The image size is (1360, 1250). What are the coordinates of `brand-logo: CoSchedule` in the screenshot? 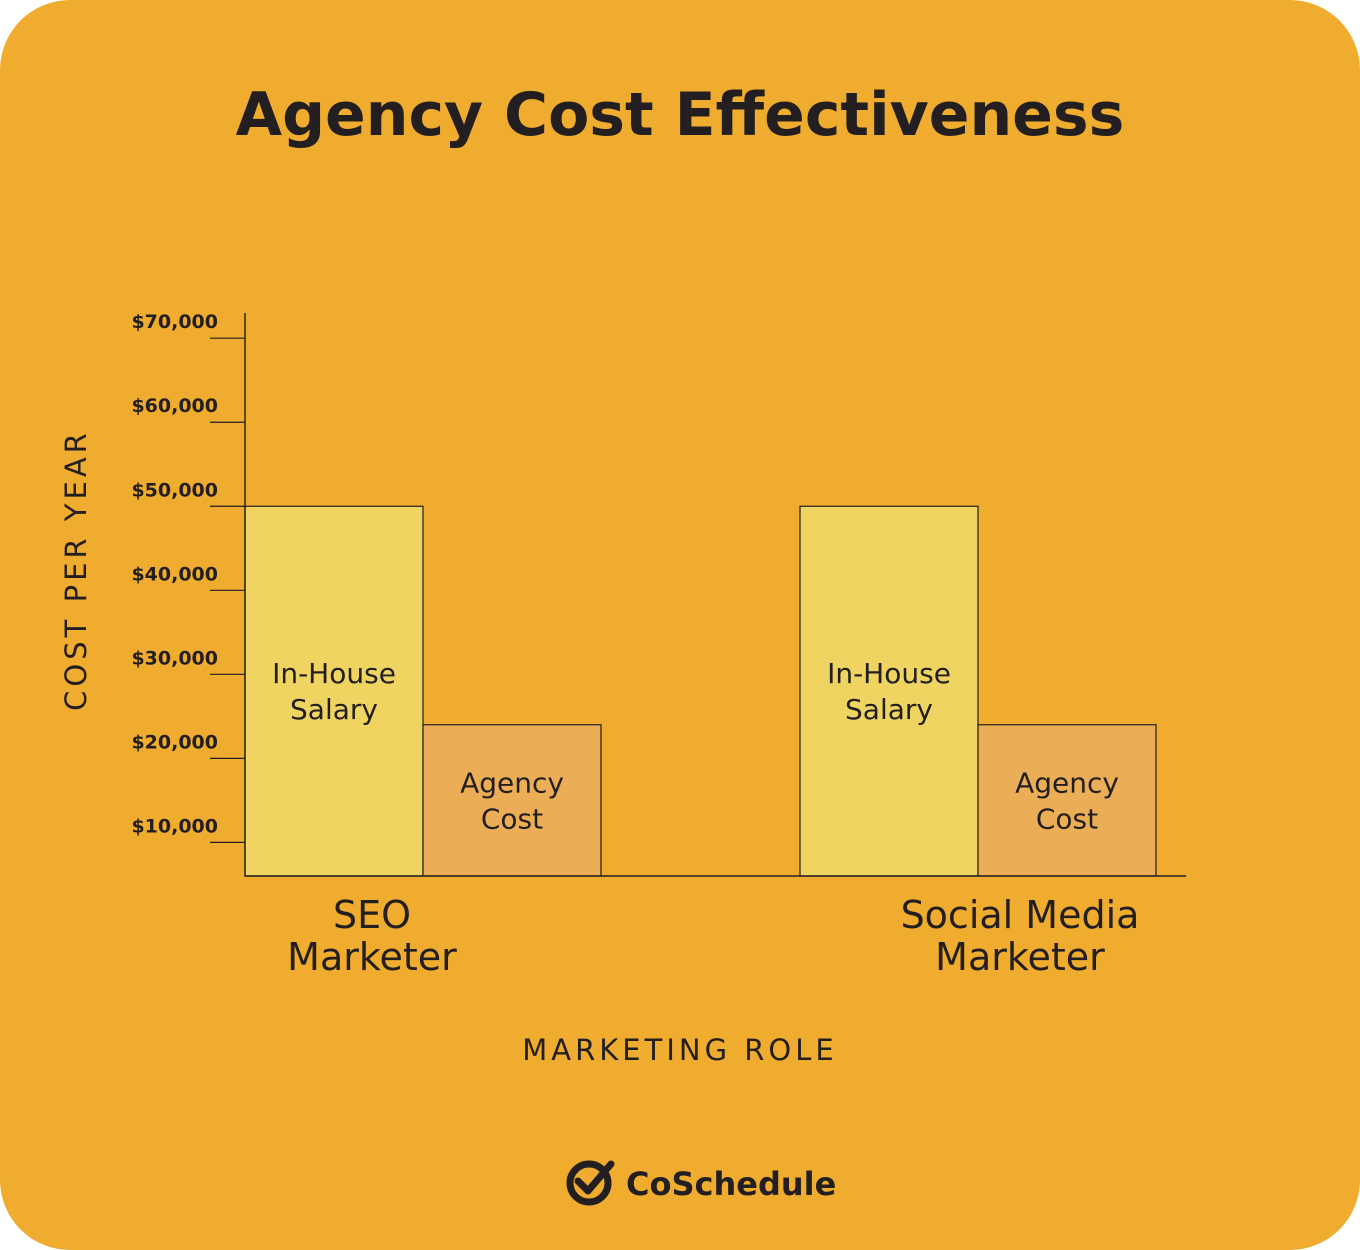 It's located at (701, 1183).